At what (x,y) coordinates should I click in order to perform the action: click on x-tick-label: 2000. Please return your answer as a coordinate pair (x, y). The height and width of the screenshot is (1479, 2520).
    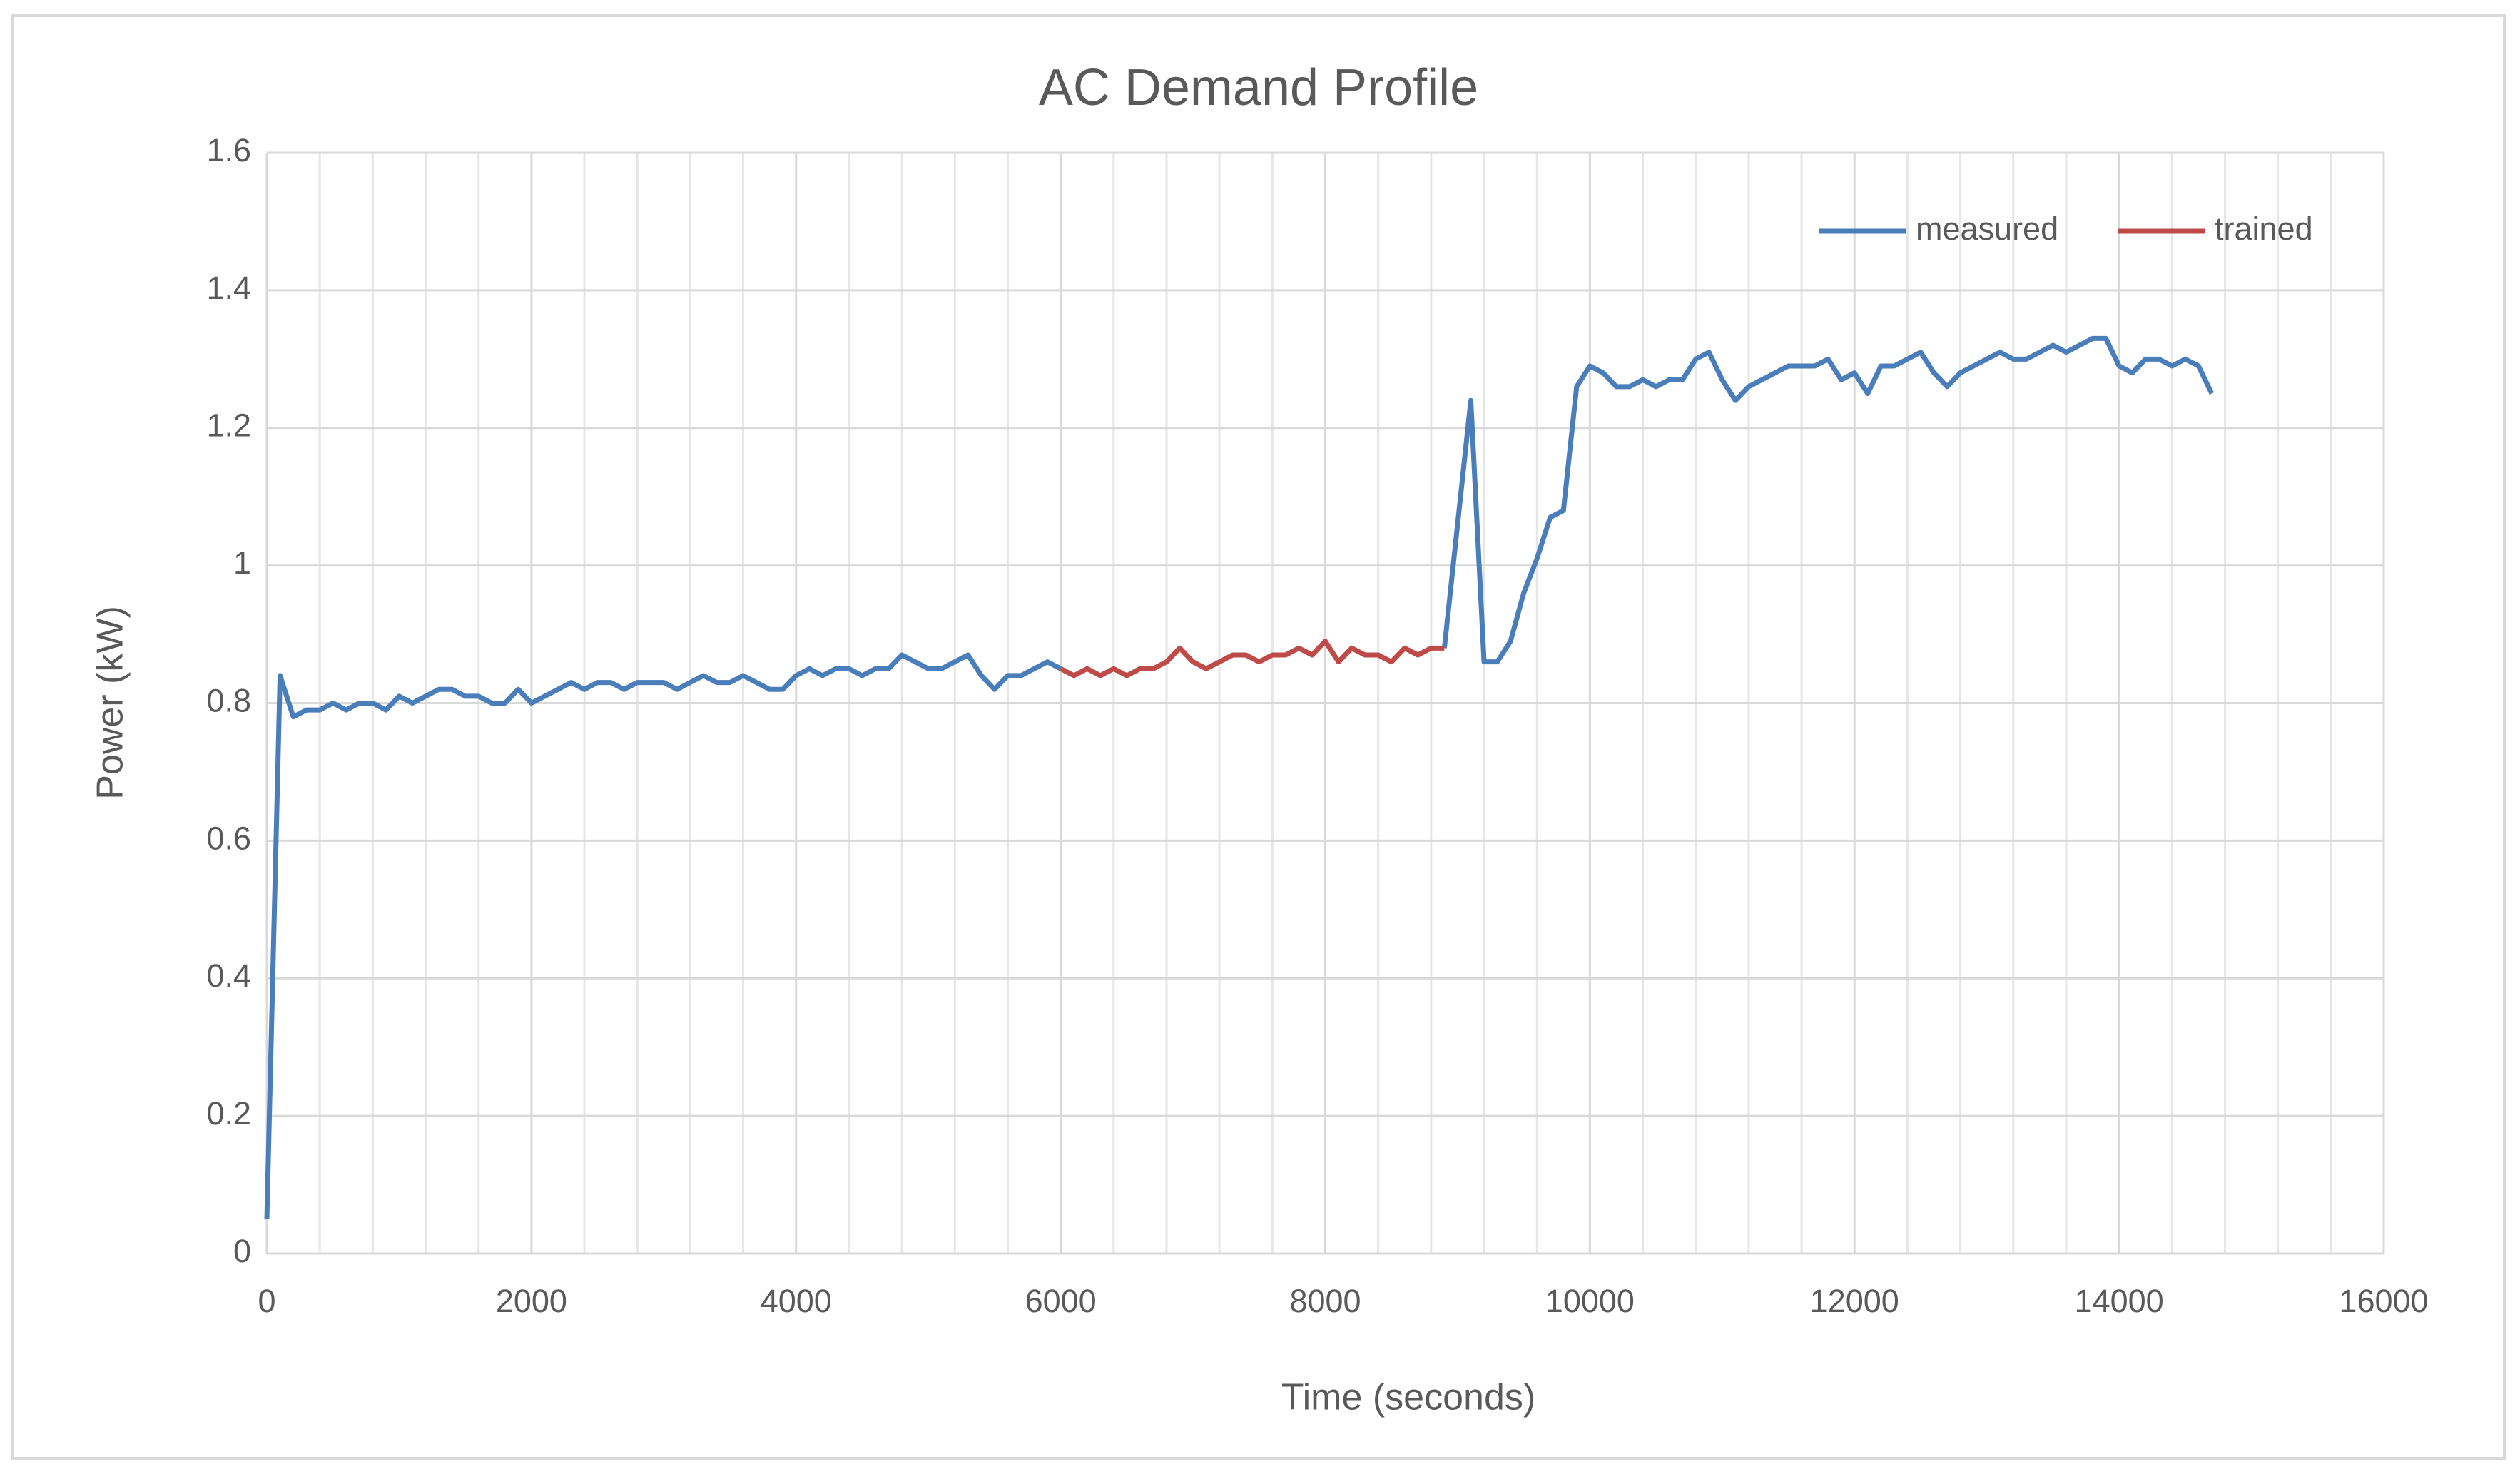
    Looking at the image, I should click on (531, 1301).